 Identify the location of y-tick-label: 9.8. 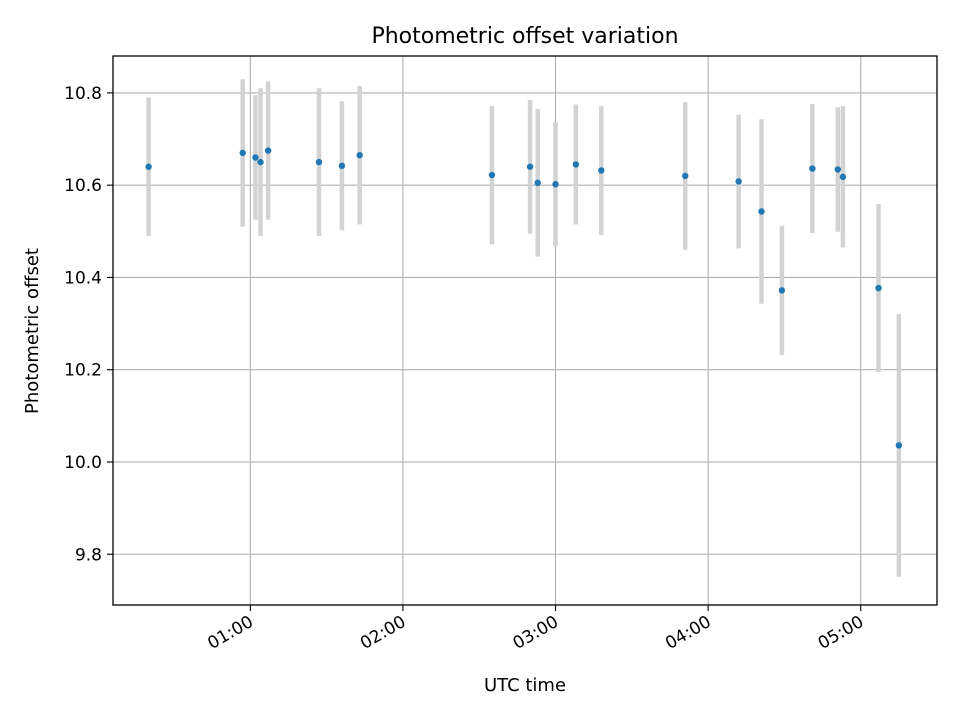
(88, 555).